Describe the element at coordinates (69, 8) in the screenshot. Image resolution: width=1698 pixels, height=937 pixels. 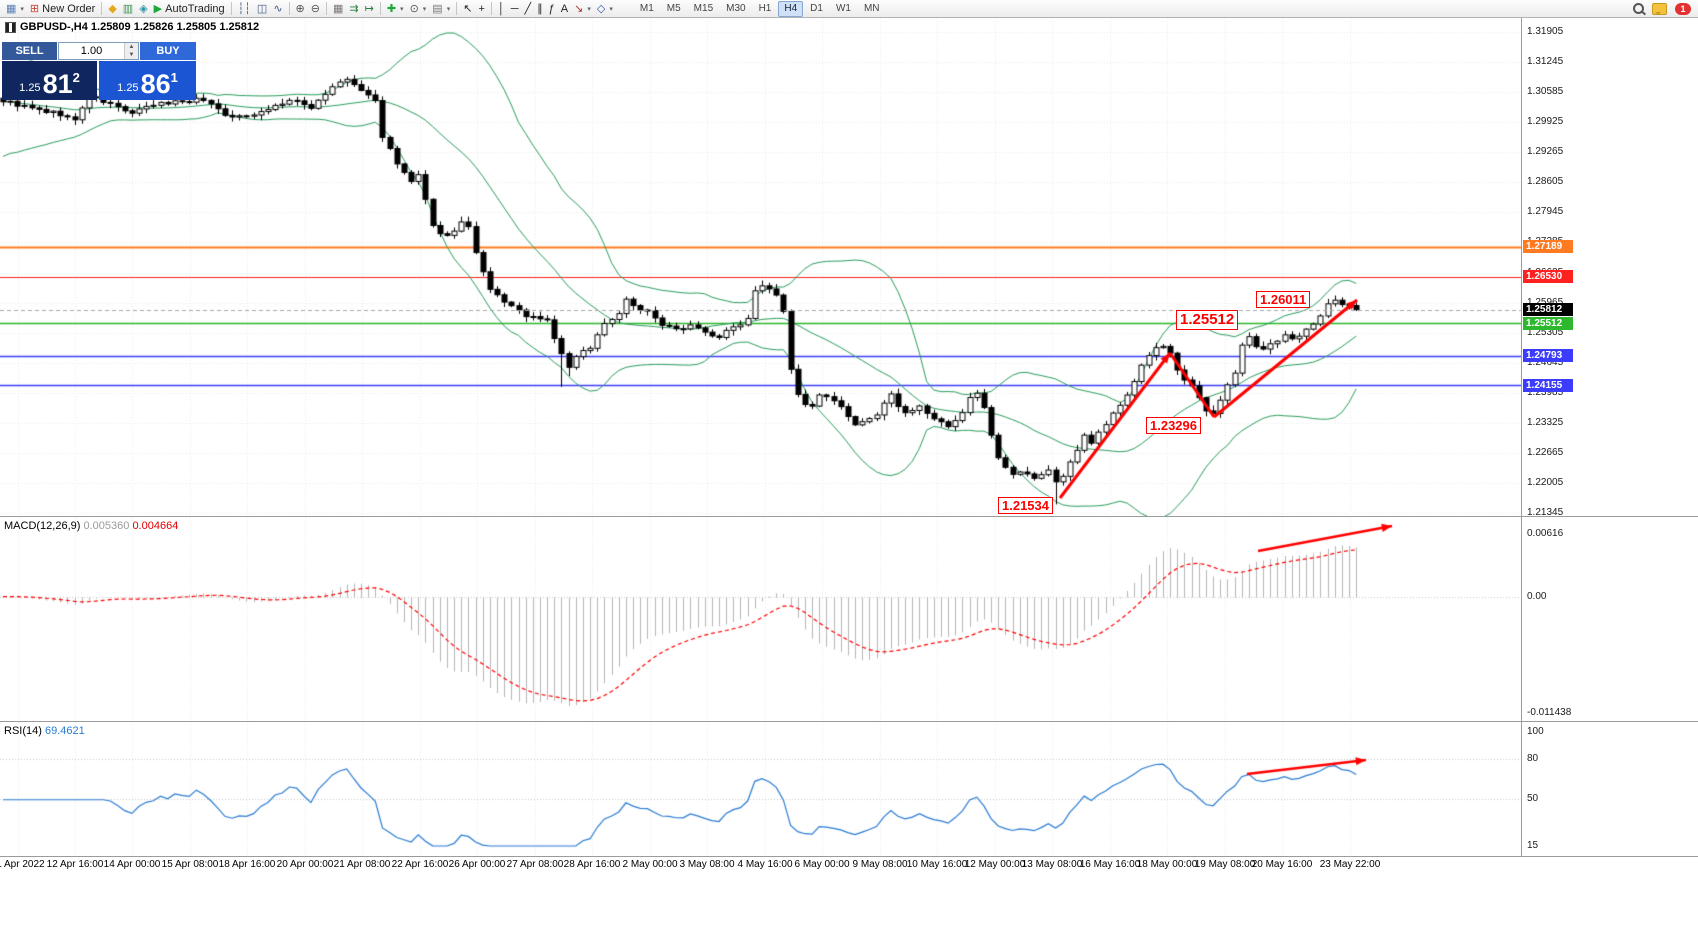
I see `new-order-button-label: New Order` at that location.